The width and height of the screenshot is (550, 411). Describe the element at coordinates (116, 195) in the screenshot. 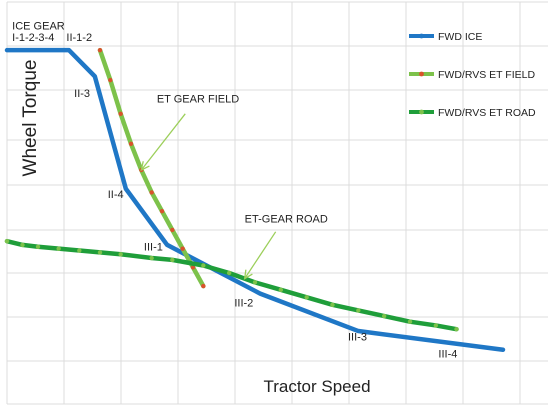

I see `annotation-label: II-4` at that location.